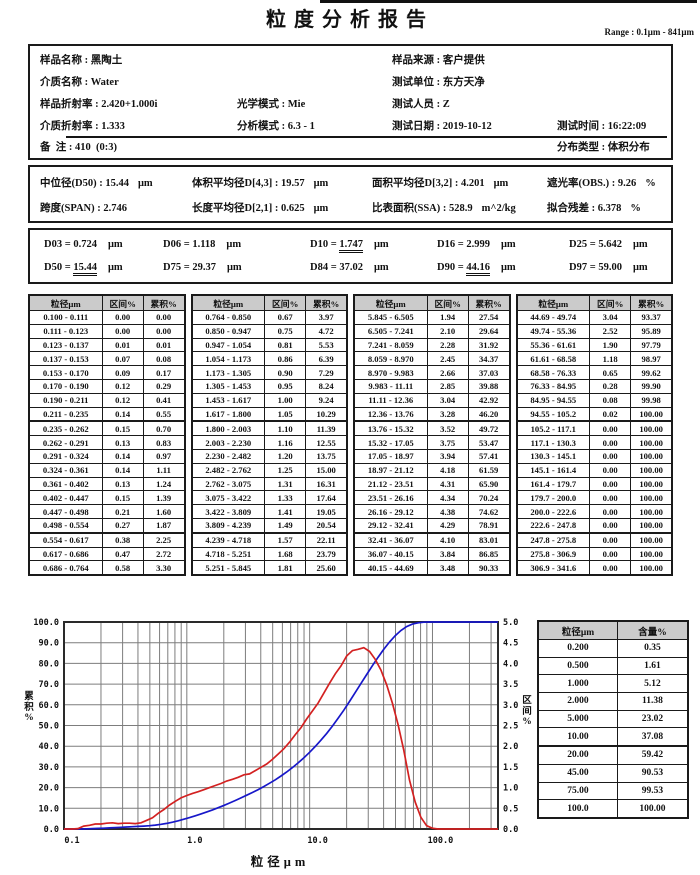  What do you see at coordinates (553, 484) in the screenshot?
I see `cell: 161.4 - 179.7` at bounding box center [553, 484].